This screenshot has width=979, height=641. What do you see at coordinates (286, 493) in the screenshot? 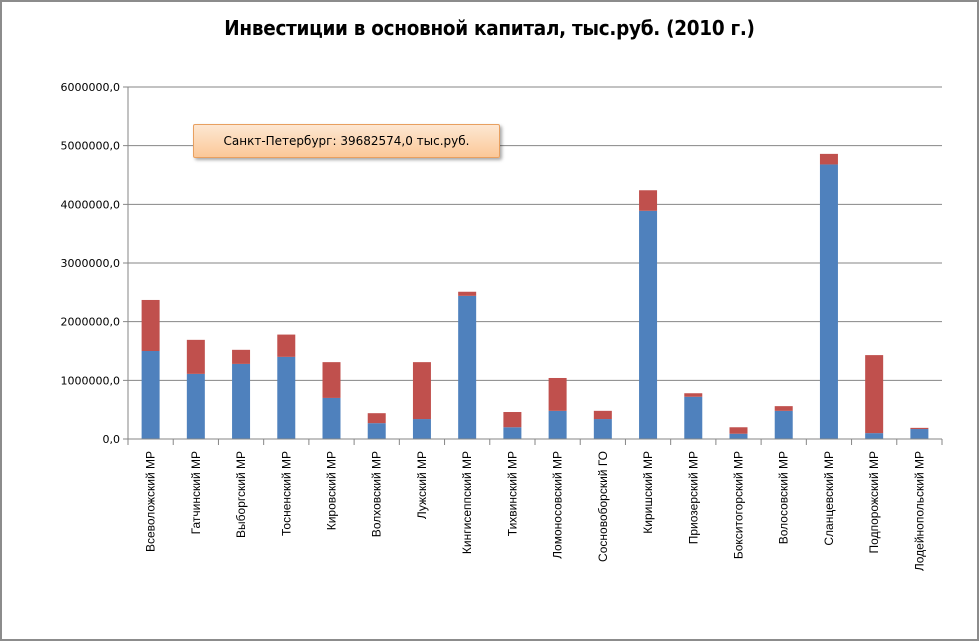
I see `x-category-label: Тосненский МР` at bounding box center [286, 493].